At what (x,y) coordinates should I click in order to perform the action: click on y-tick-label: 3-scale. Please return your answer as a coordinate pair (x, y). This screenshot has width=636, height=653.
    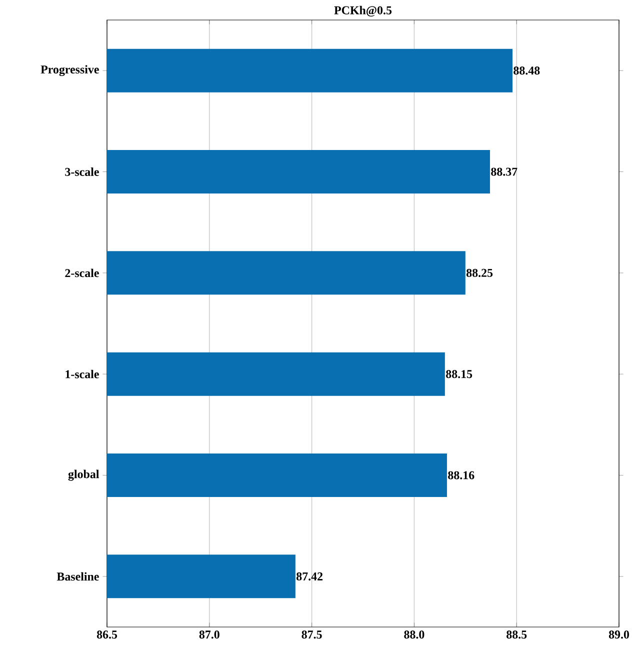
    Looking at the image, I should click on (82, 172).